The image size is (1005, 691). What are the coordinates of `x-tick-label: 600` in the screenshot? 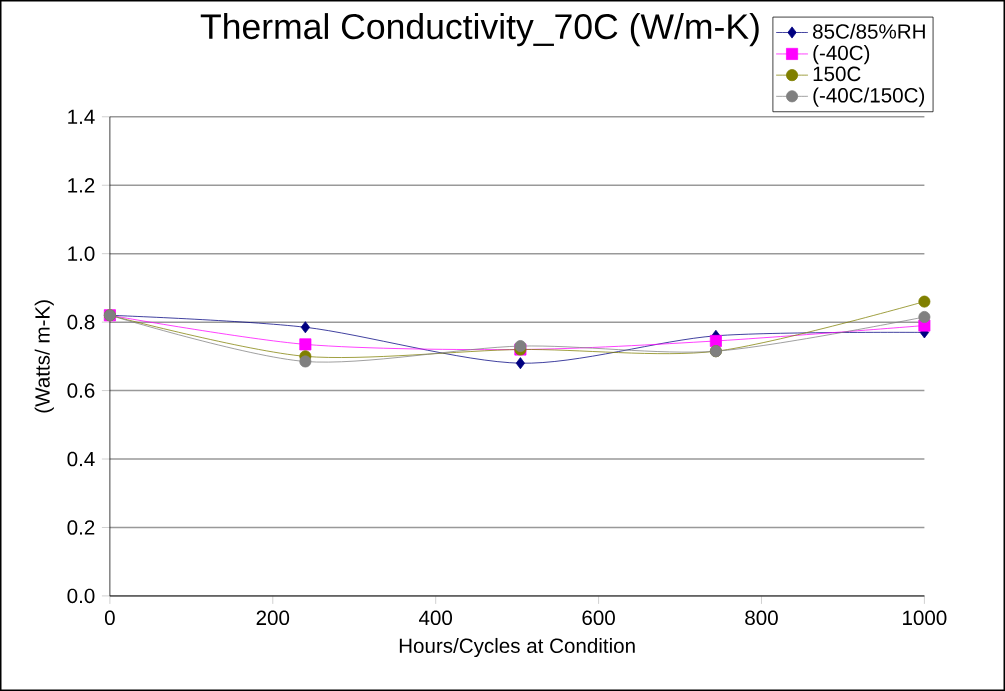 It's located at (598, 618).